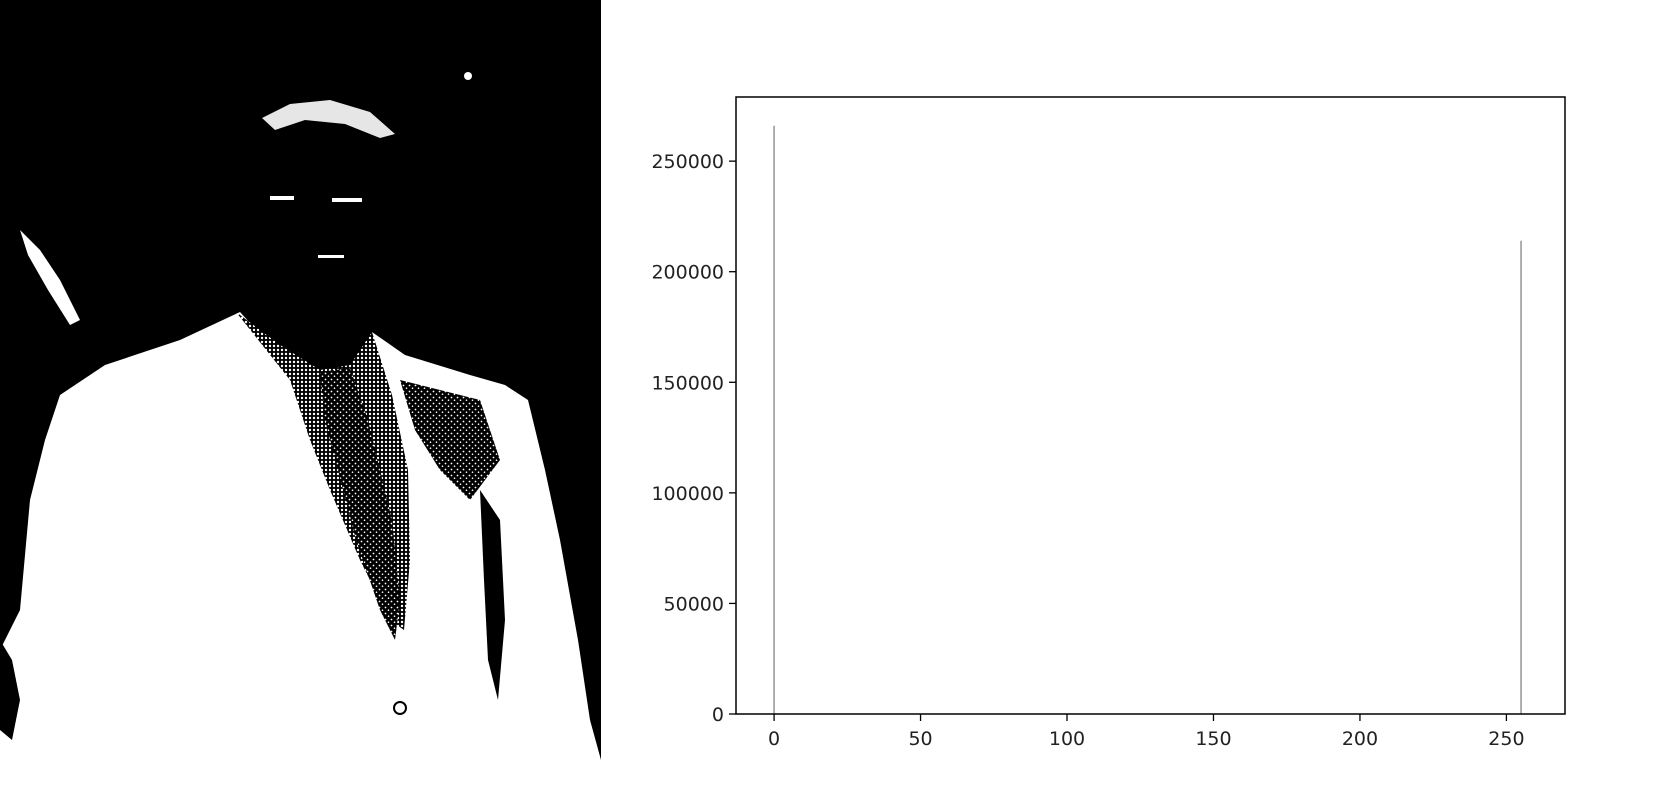 The width and height of the screenshot is (1666, 804). I want to click on y-tick-label: 150000, so click(687, 383).